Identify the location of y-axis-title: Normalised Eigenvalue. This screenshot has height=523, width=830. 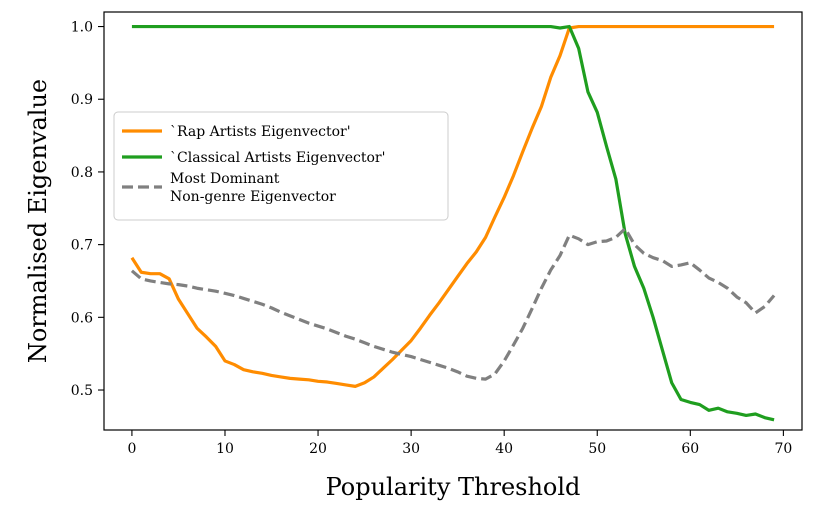
(38, 221).